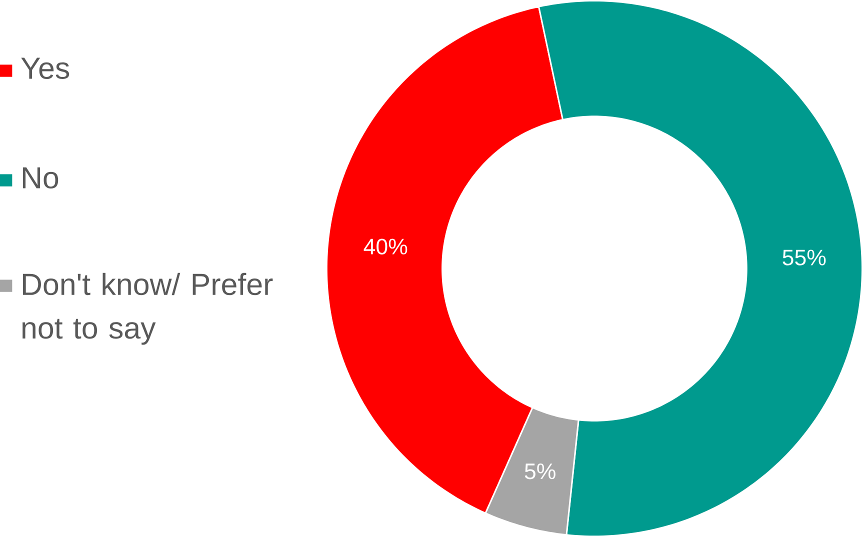  I want to click on legend-label: No, so click(40, 177).